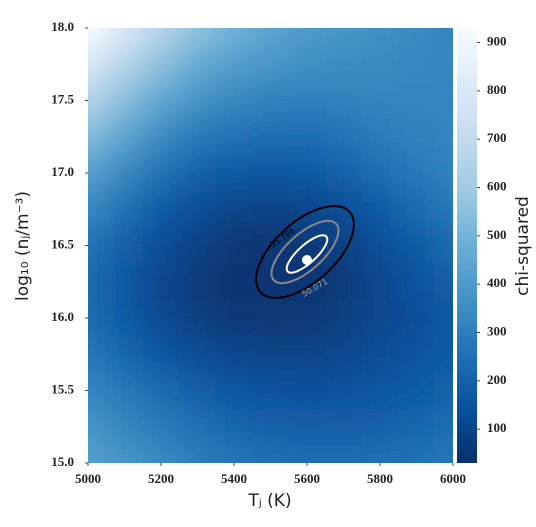 This screenshot has height=527, width=536. What do you see at coordinates (305, 252) in the screenshot?
I see `contour` at bounding box center [305, 252].